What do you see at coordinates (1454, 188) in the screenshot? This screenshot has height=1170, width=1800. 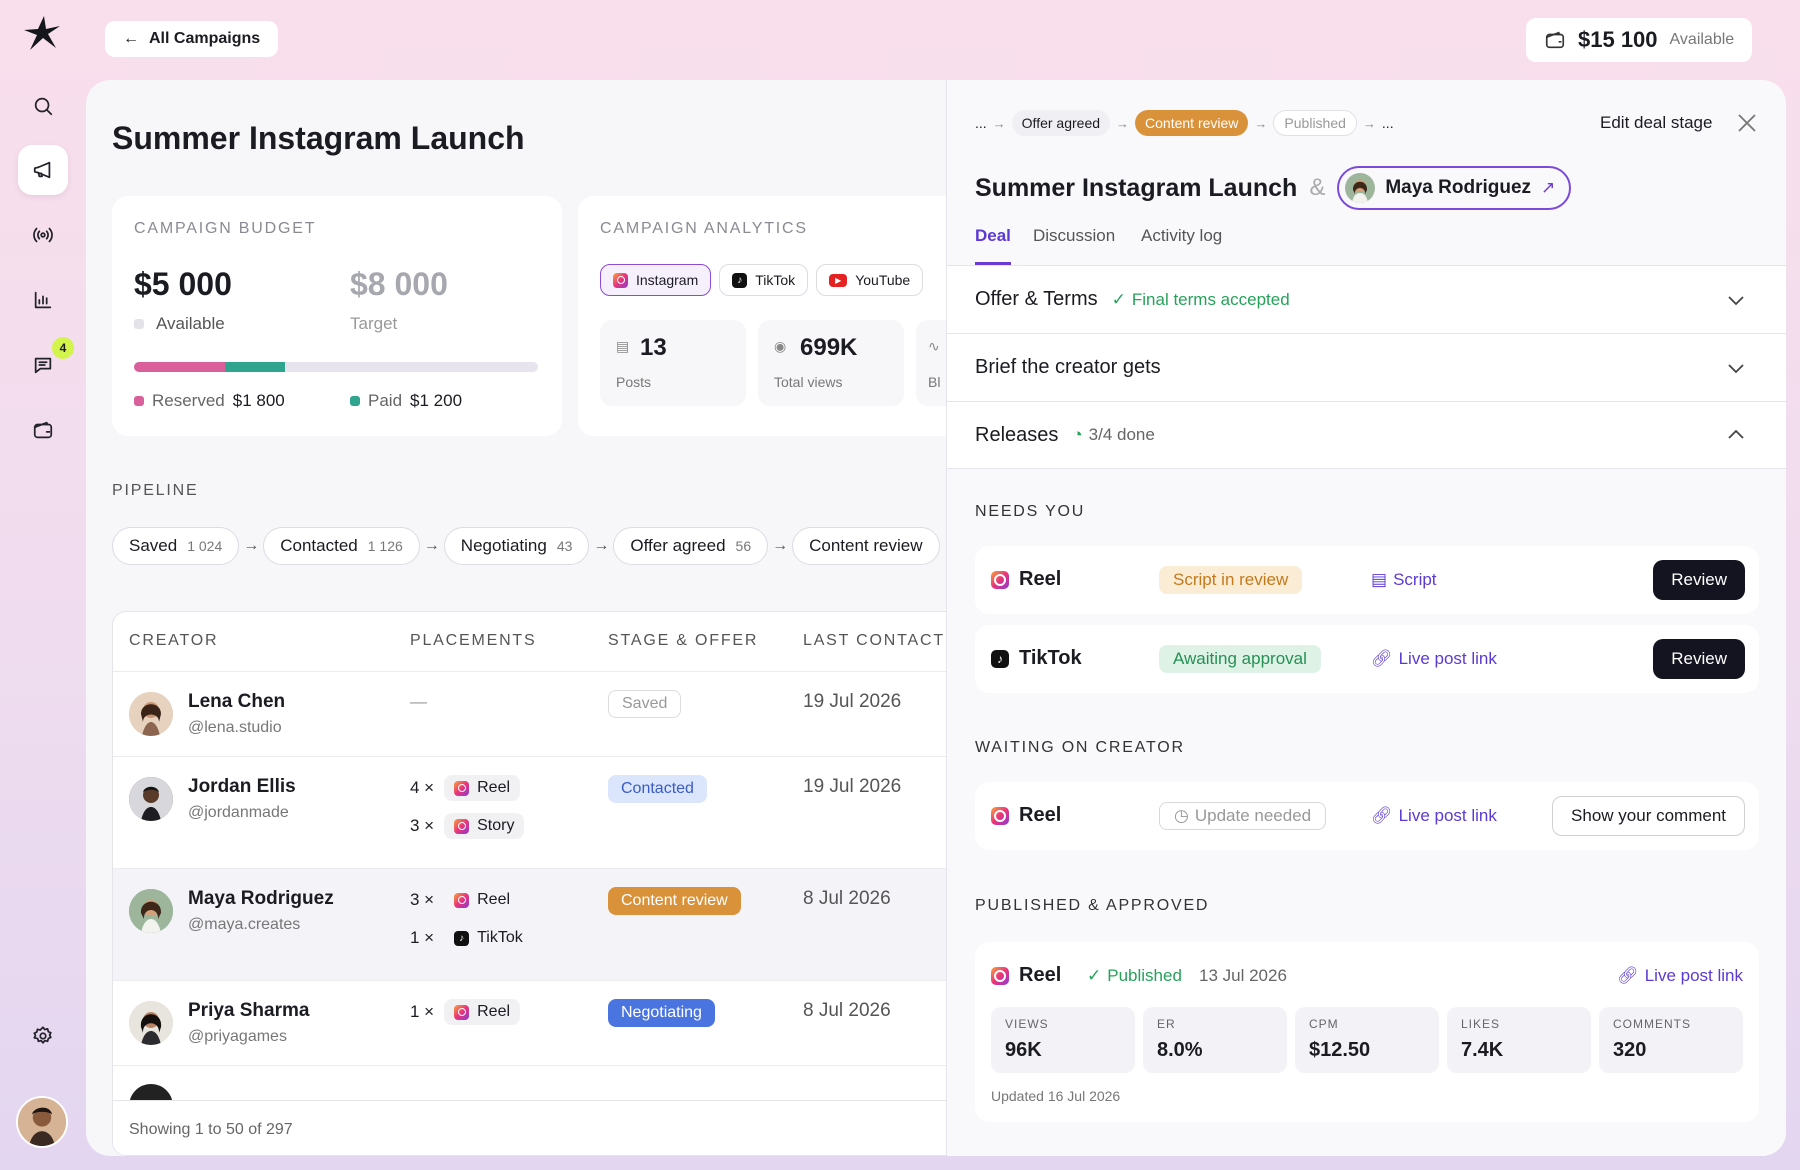 I see `creator-chip: Maya Rodriguez ↗` at bounding box center [1454, 188].